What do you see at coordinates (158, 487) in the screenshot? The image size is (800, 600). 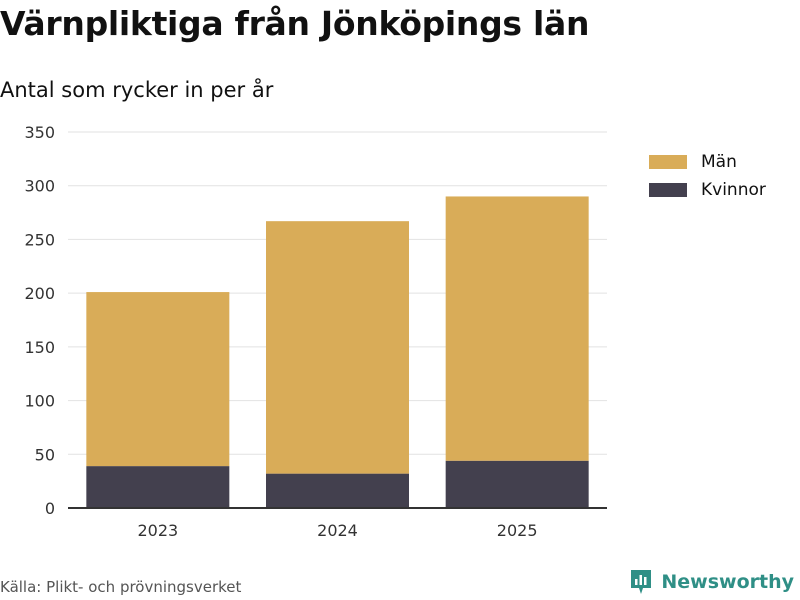 I see `bar-kvinnor-2023` at bounding box center [158, 487].